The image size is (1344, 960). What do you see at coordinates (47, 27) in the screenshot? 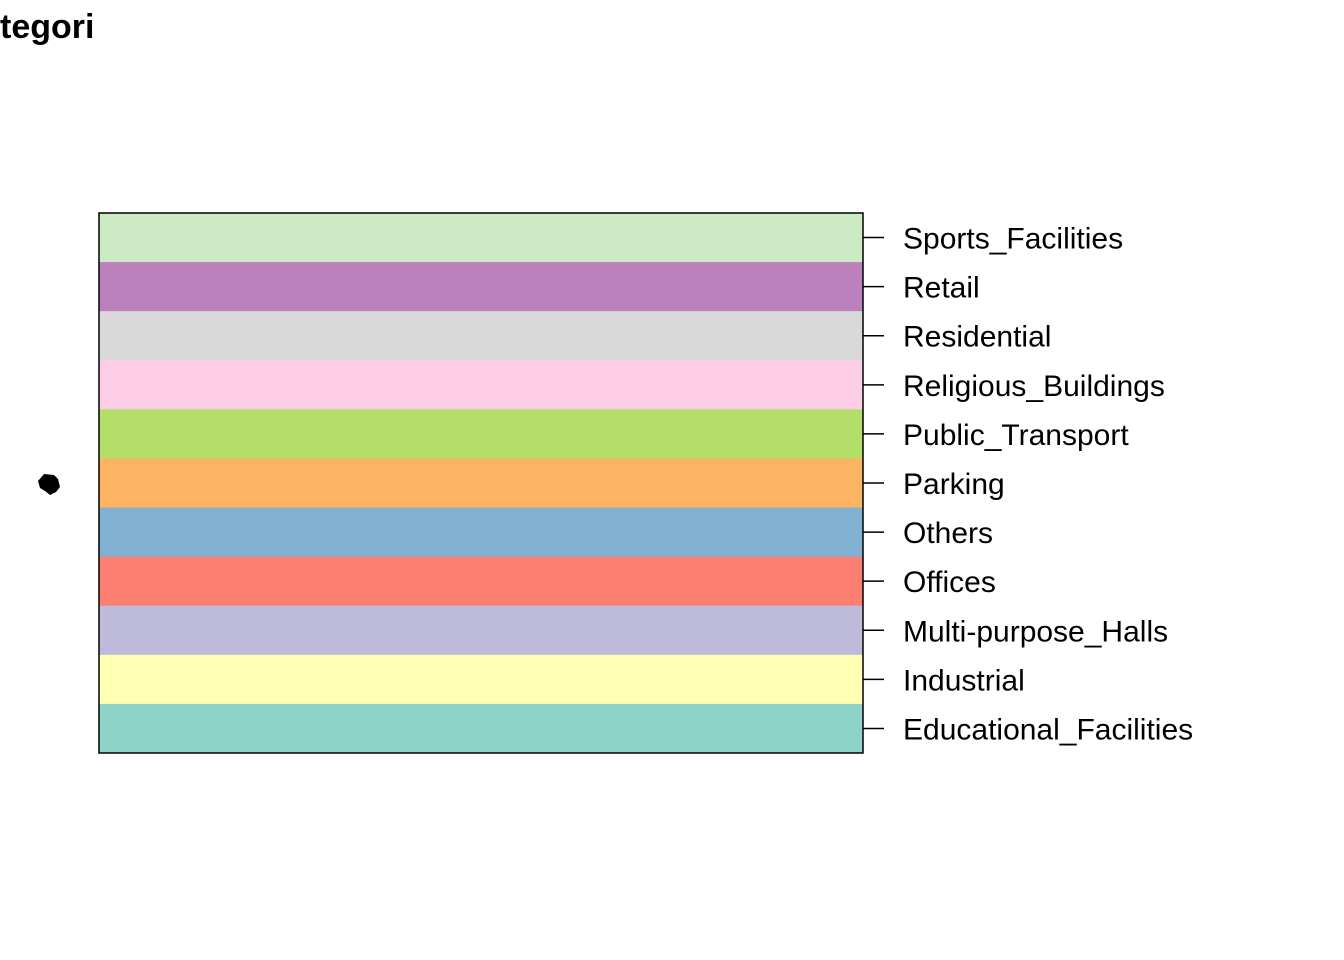
I see `legend-title: tegori` at bounding box center [47, 27].